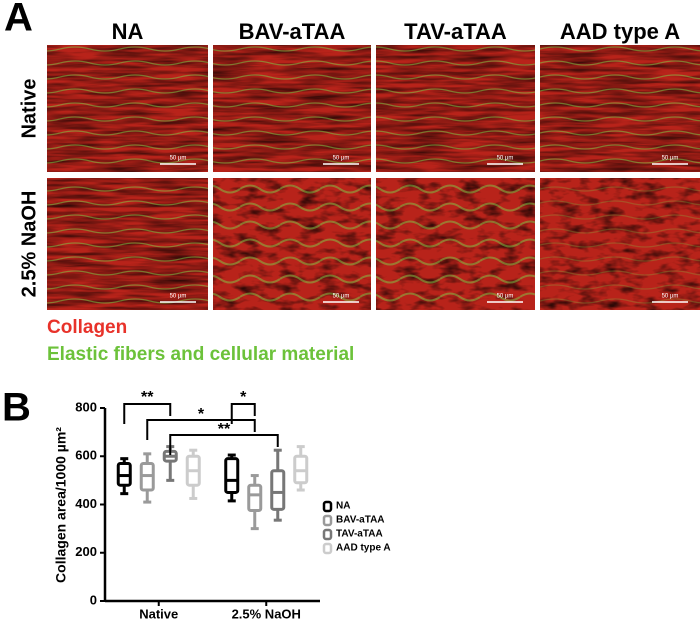 The width and height of the screenshot is (700, 624). Describe the element at coordinates (363, 548) in the screenshot. I see `legend-label: AAD type A` at that location.